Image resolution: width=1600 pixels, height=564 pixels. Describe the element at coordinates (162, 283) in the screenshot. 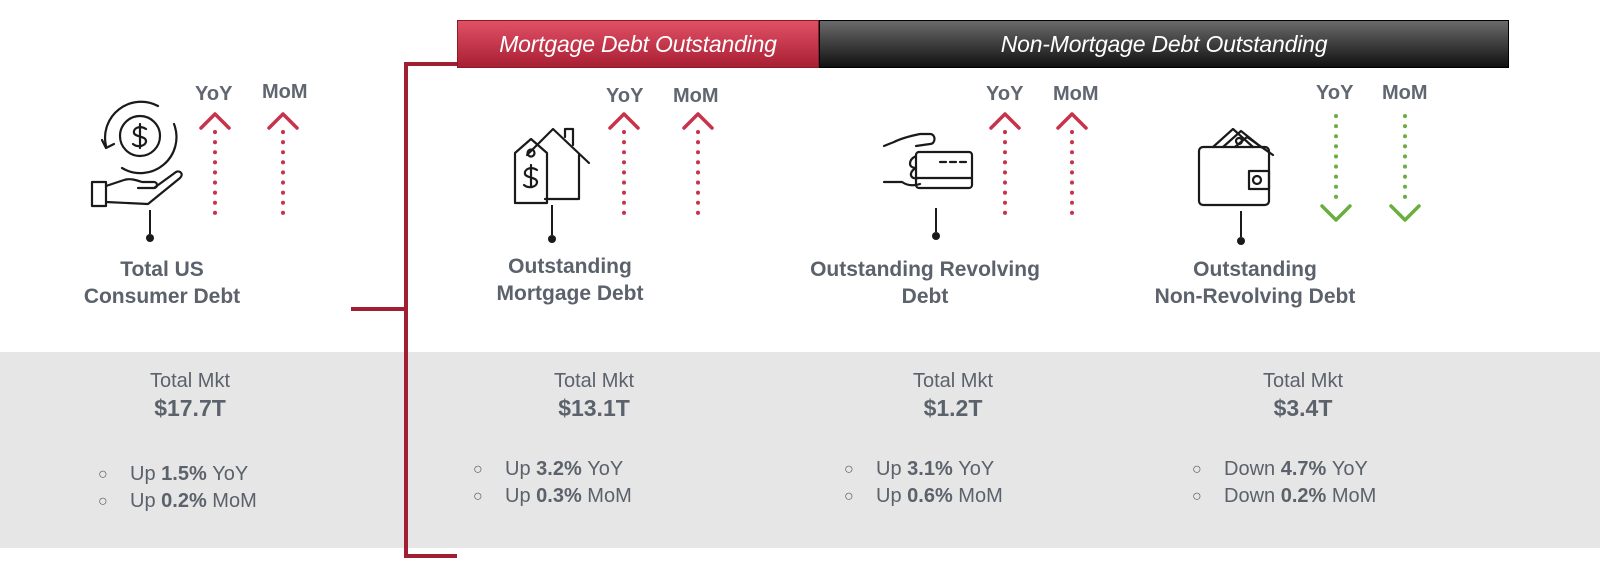

I see `item-title: Total US Consumer Debt` at that location.